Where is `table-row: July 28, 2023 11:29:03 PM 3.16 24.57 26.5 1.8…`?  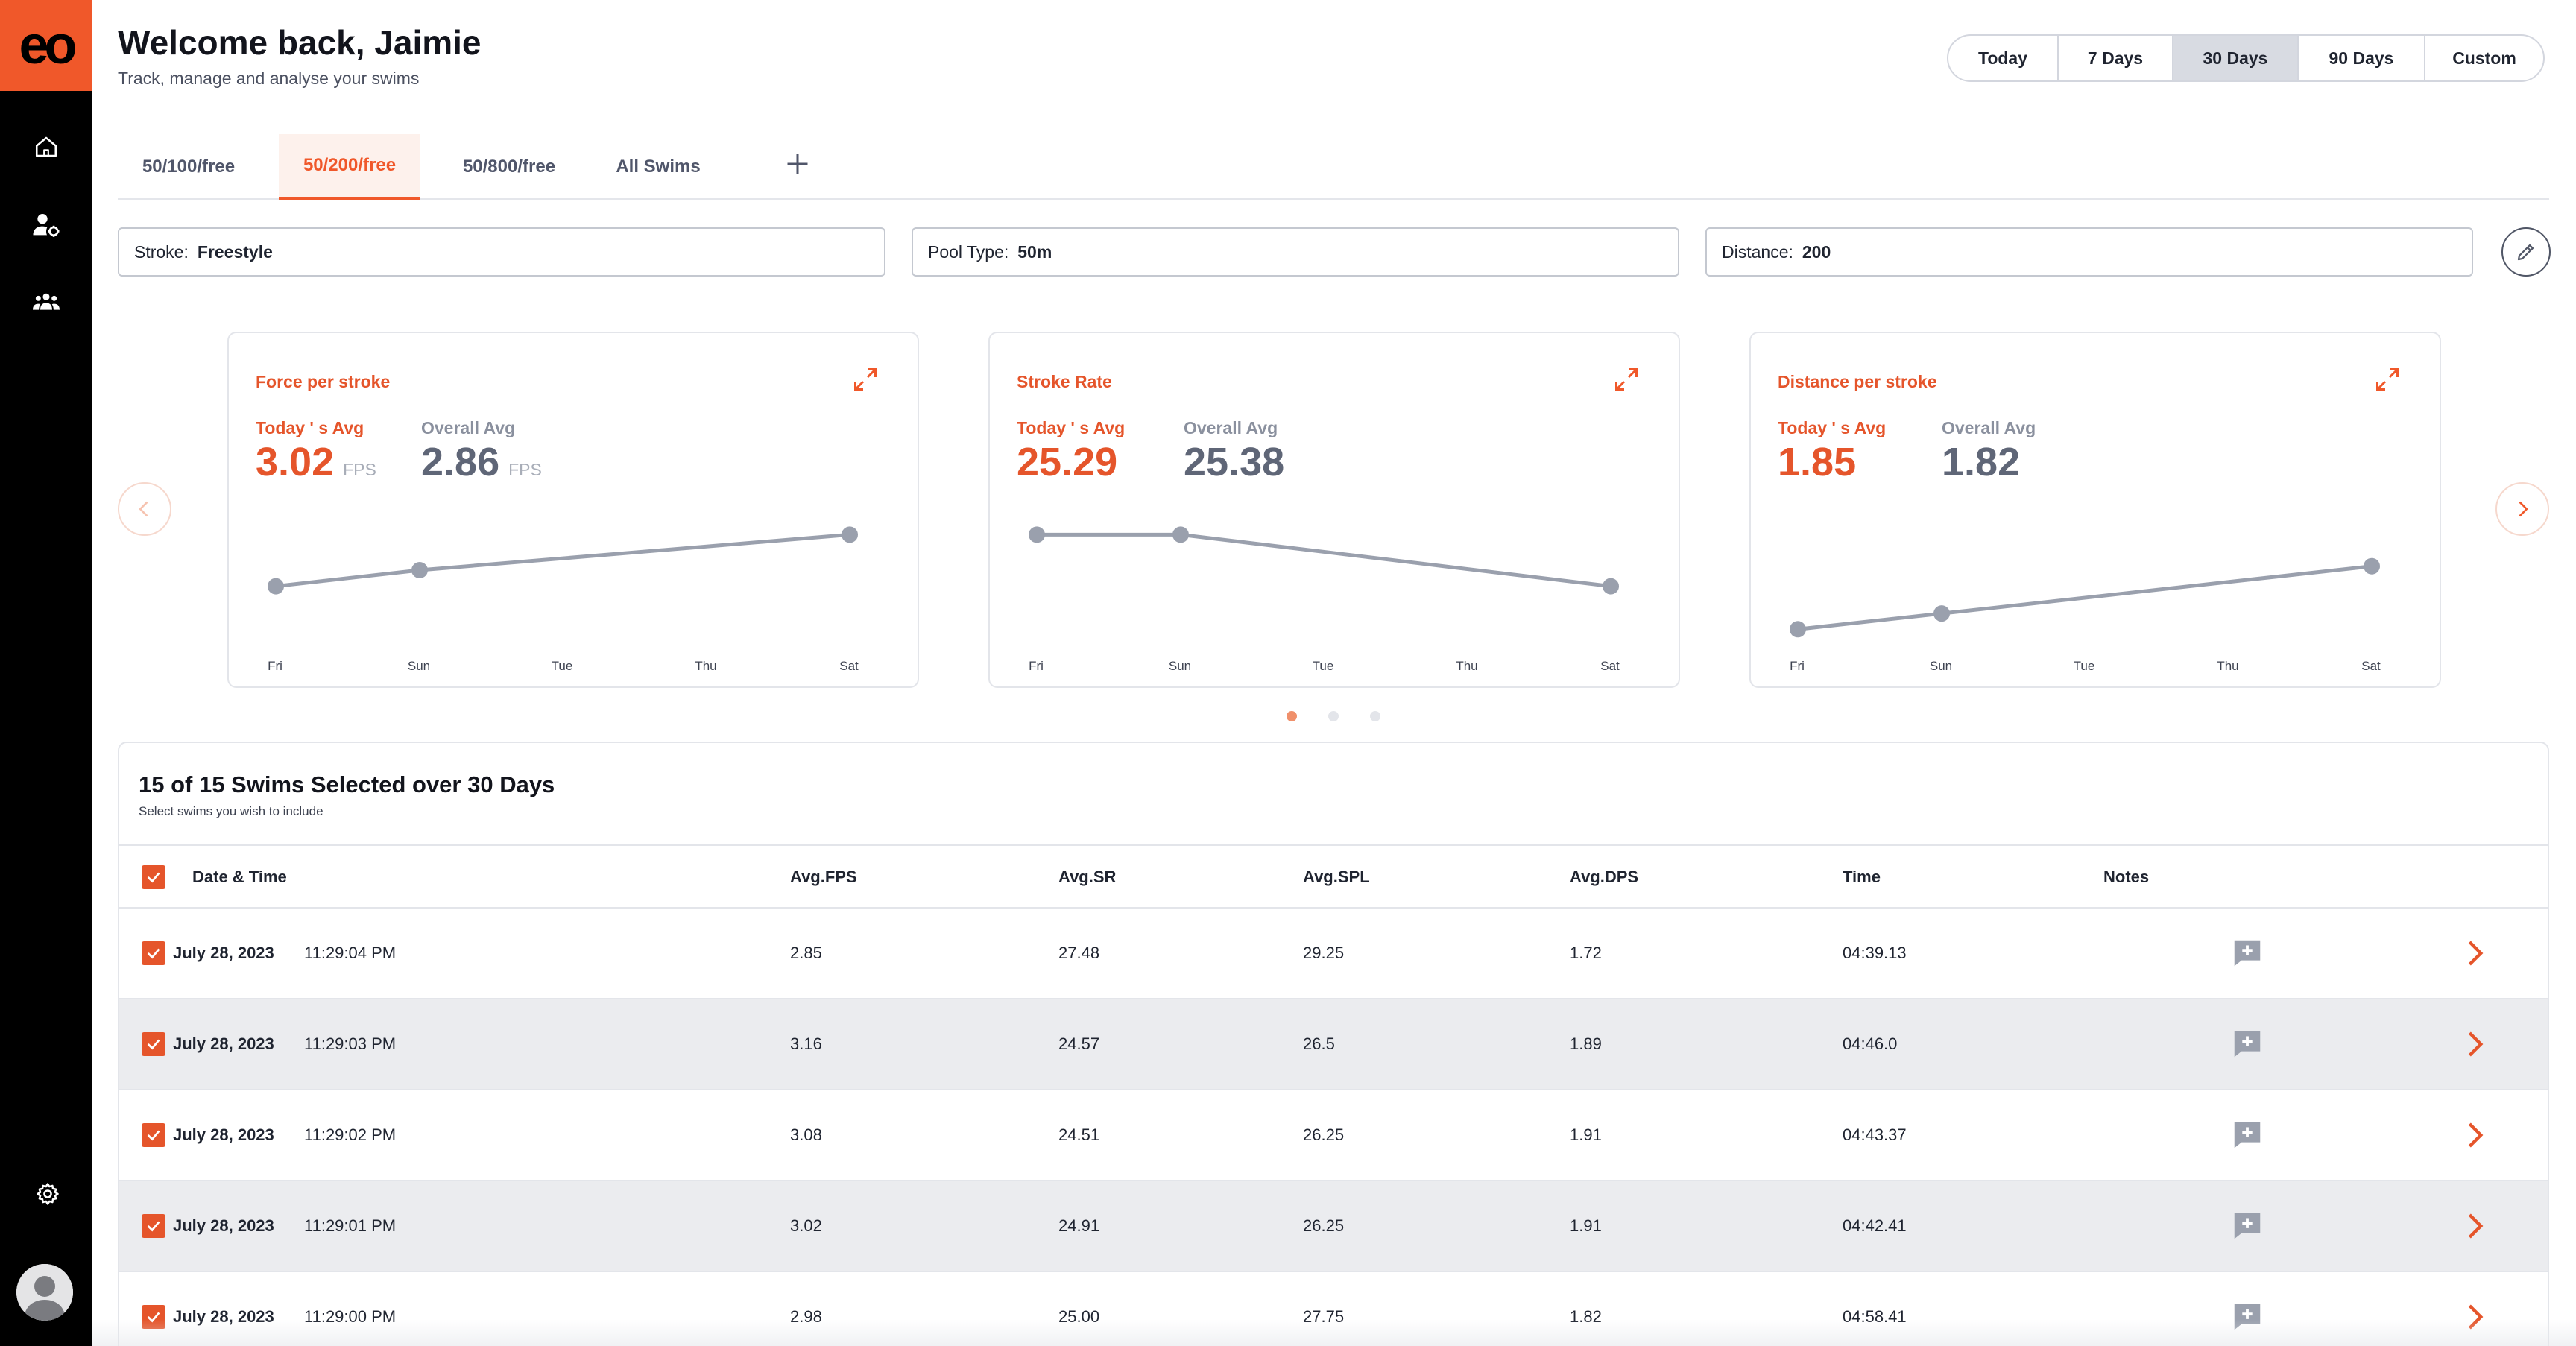 table-row: July 28, 2023 11:29:03 PM 3.16 24.57 26.5 1.8… is located at coordinates (1333, 1044).